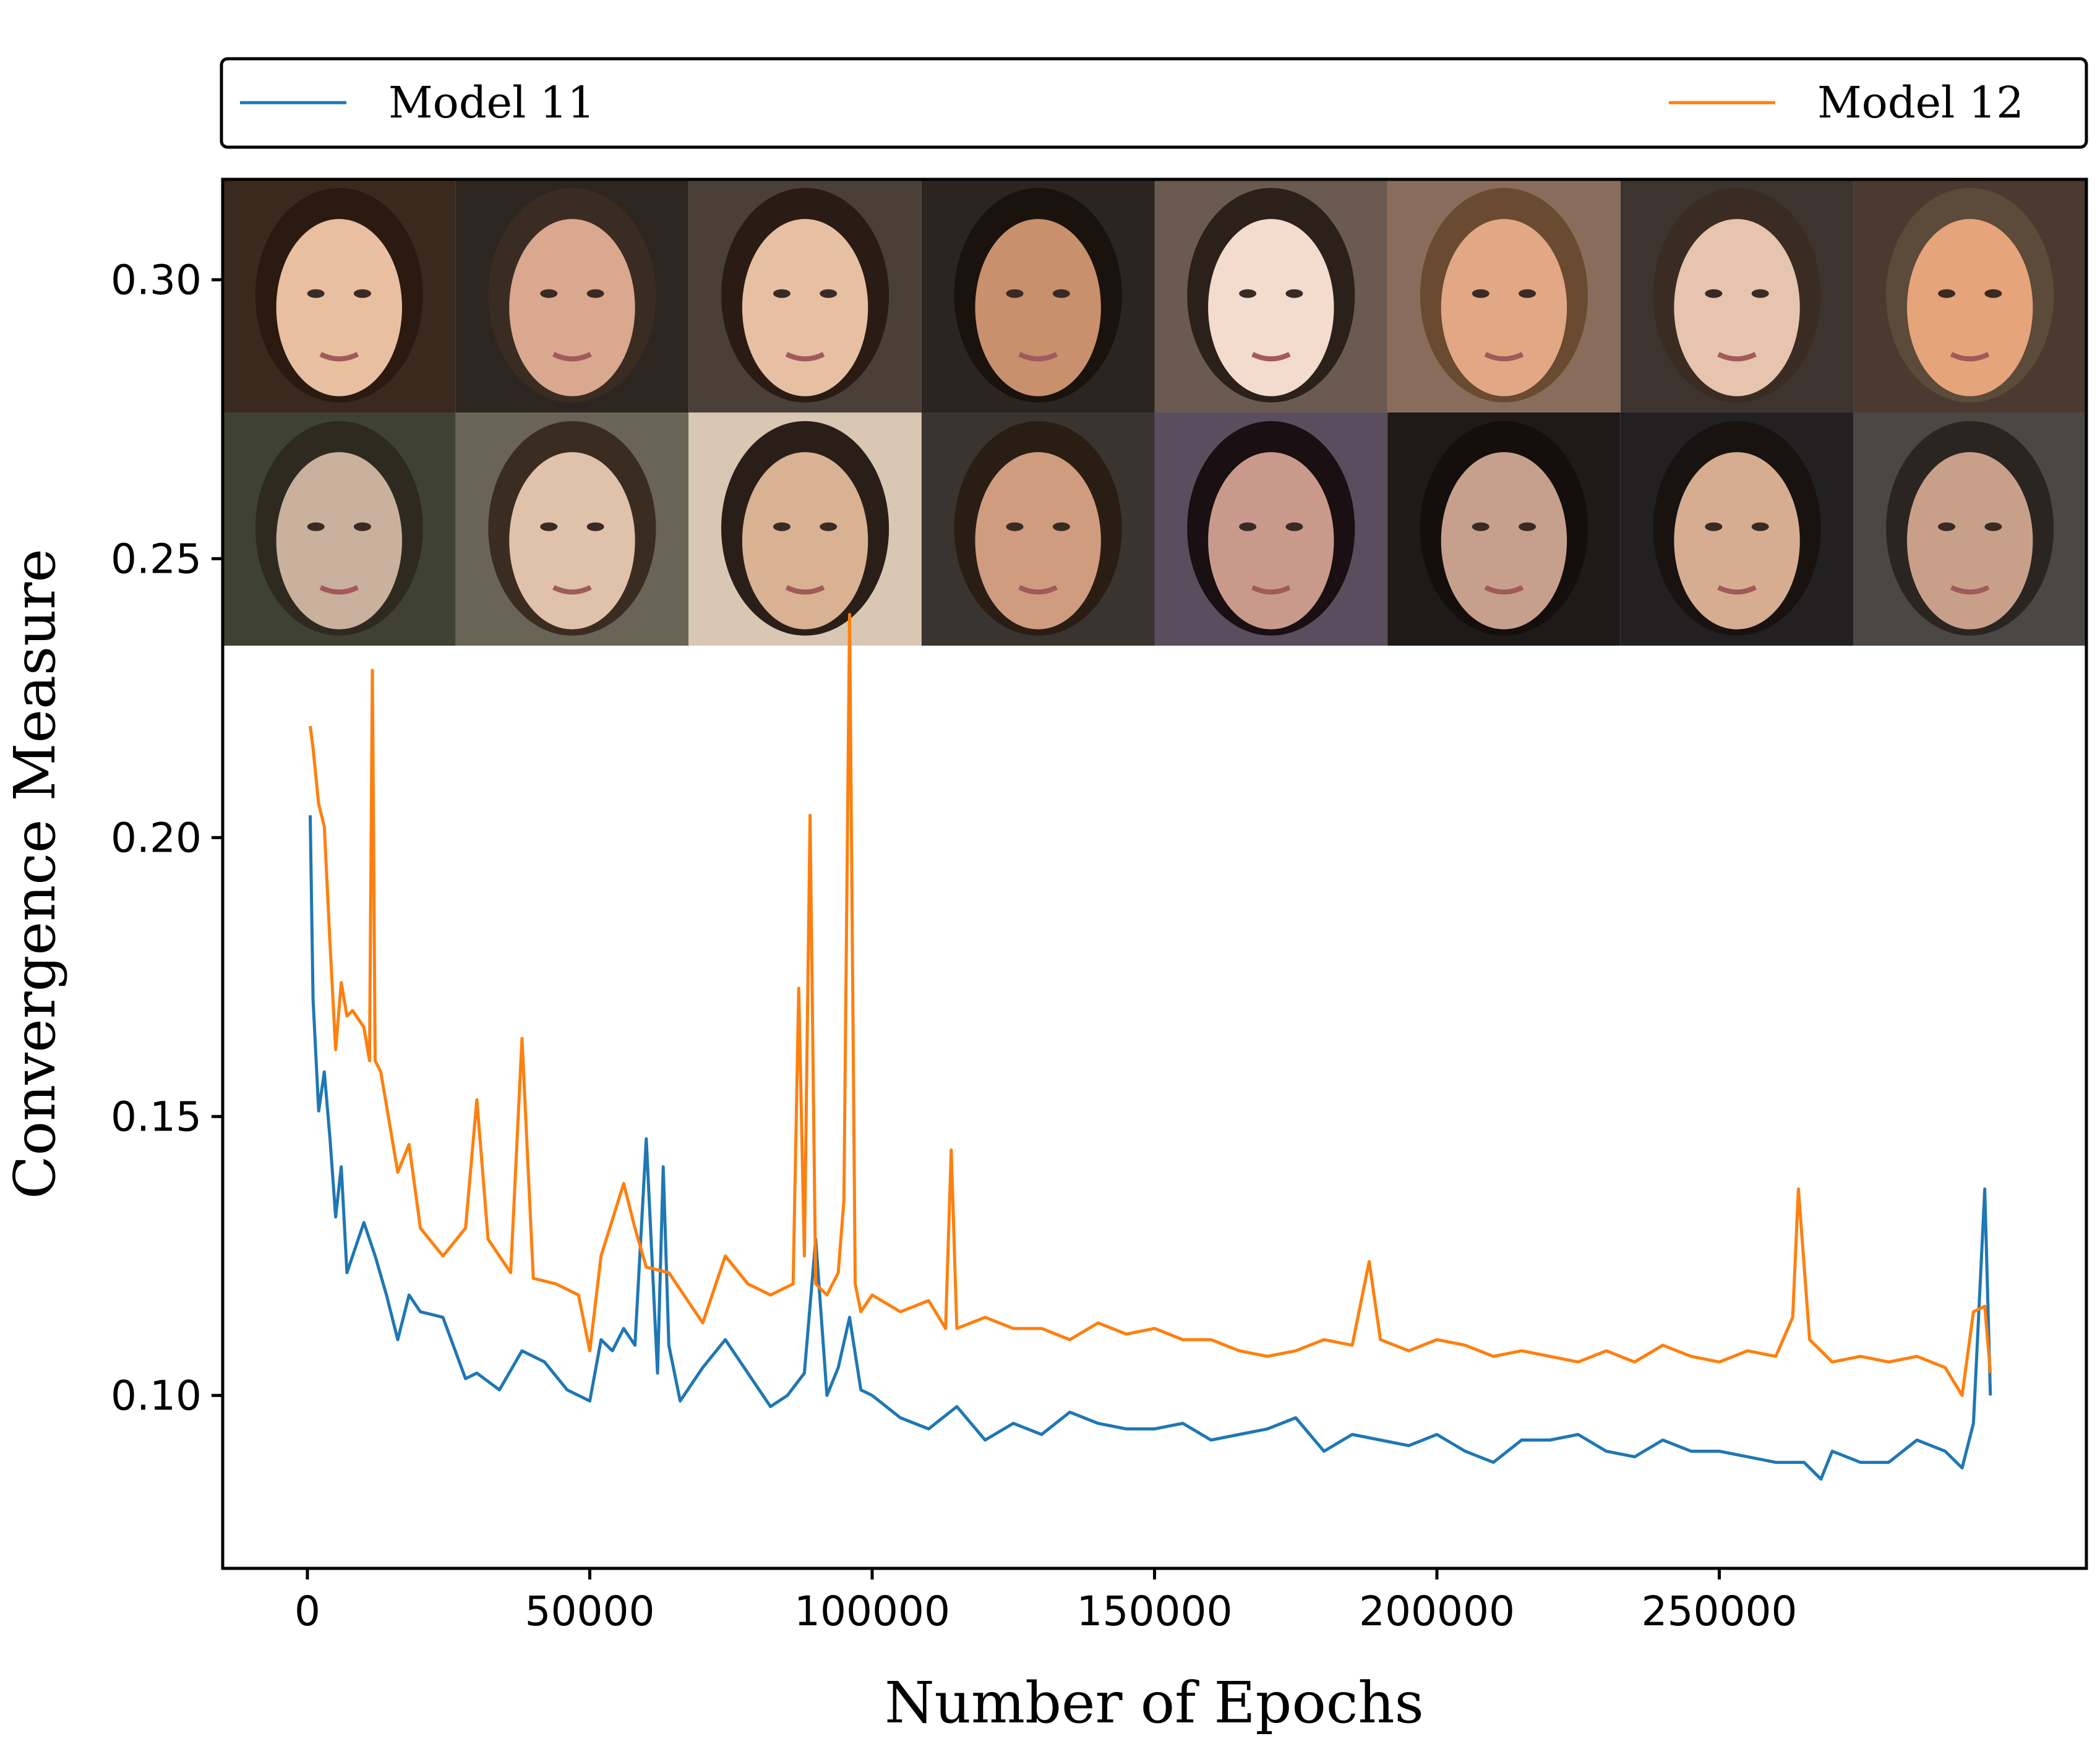 This screenshot has width=2100, height=1744. What do you see at coordinates (1155, 1611) in the screenshot?
I see `x-tick-label: 150000` at bounding box center [1155, 1611].